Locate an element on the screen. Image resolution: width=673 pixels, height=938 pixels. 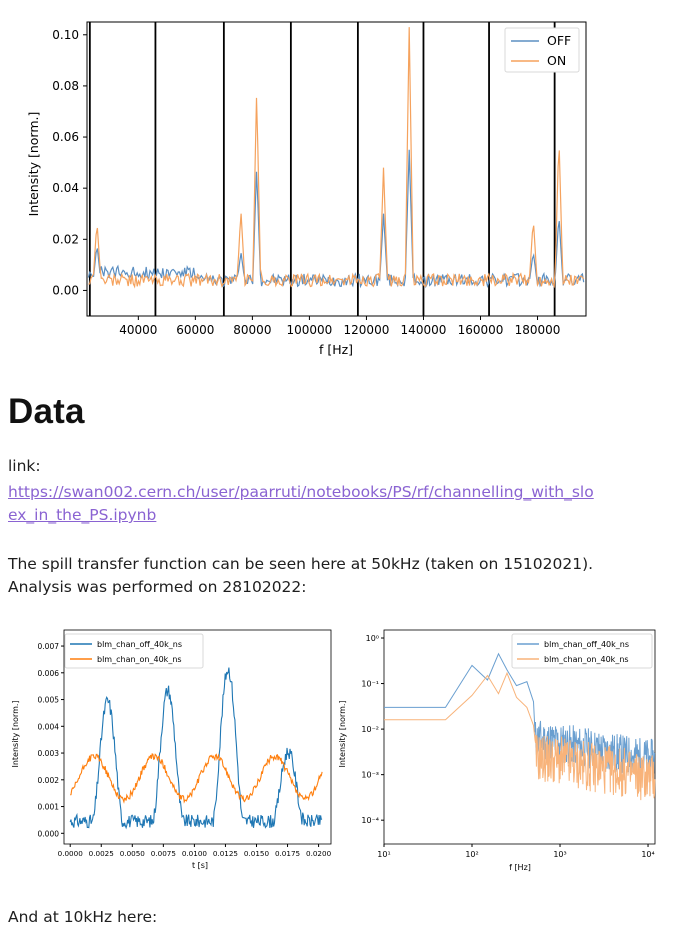
y-tick-label-3: 10⁻³ is located at coordinates (370, 775).